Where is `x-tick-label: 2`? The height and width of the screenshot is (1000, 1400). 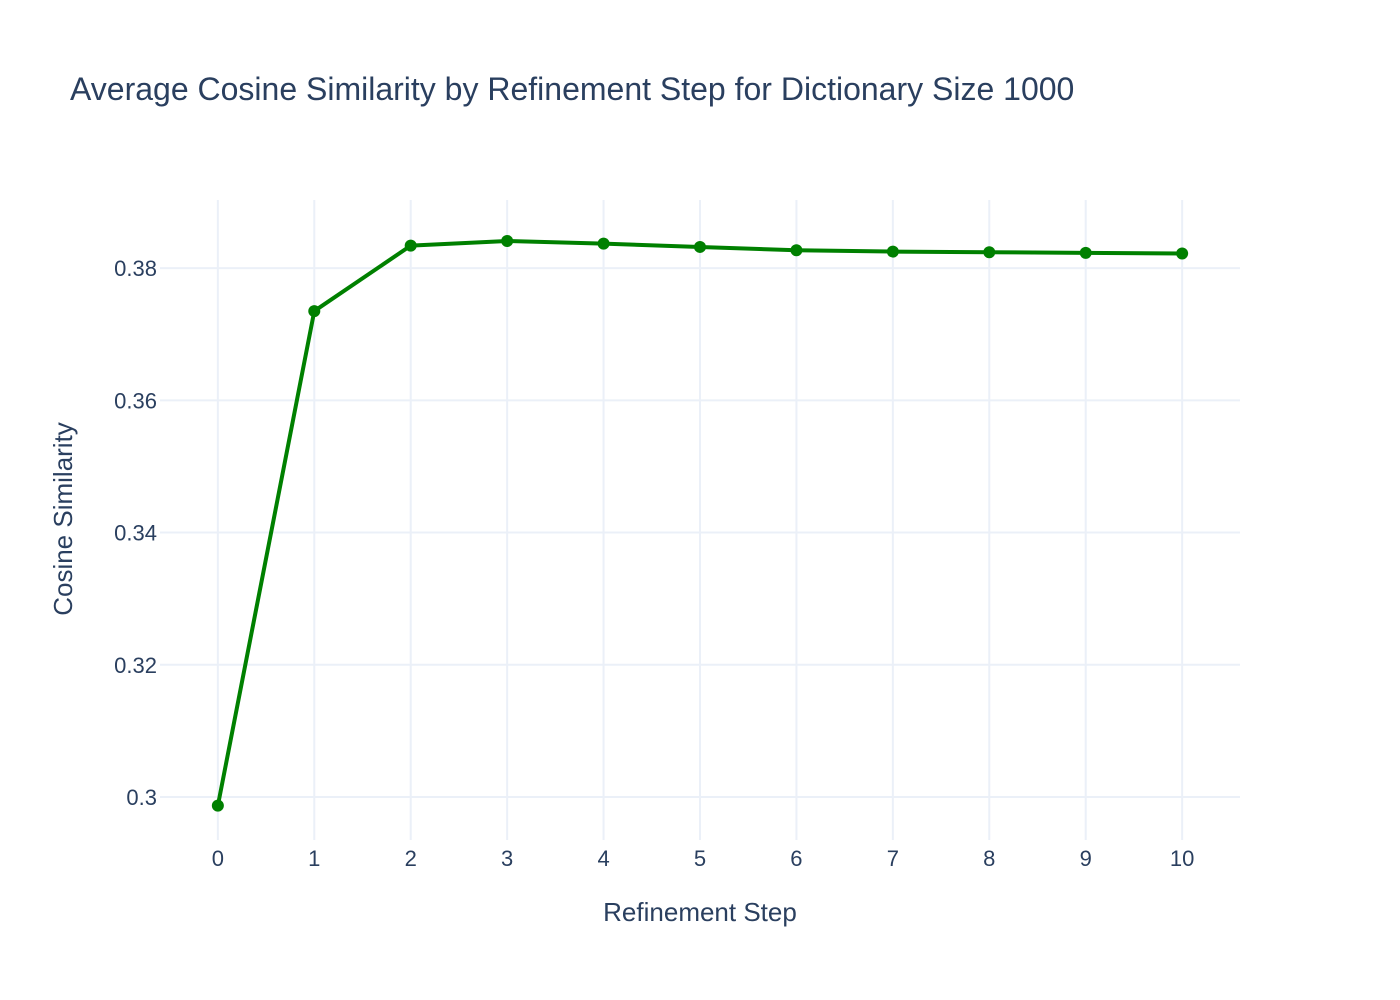 x-tick-label: 2 is located at coordinates (411, 858).